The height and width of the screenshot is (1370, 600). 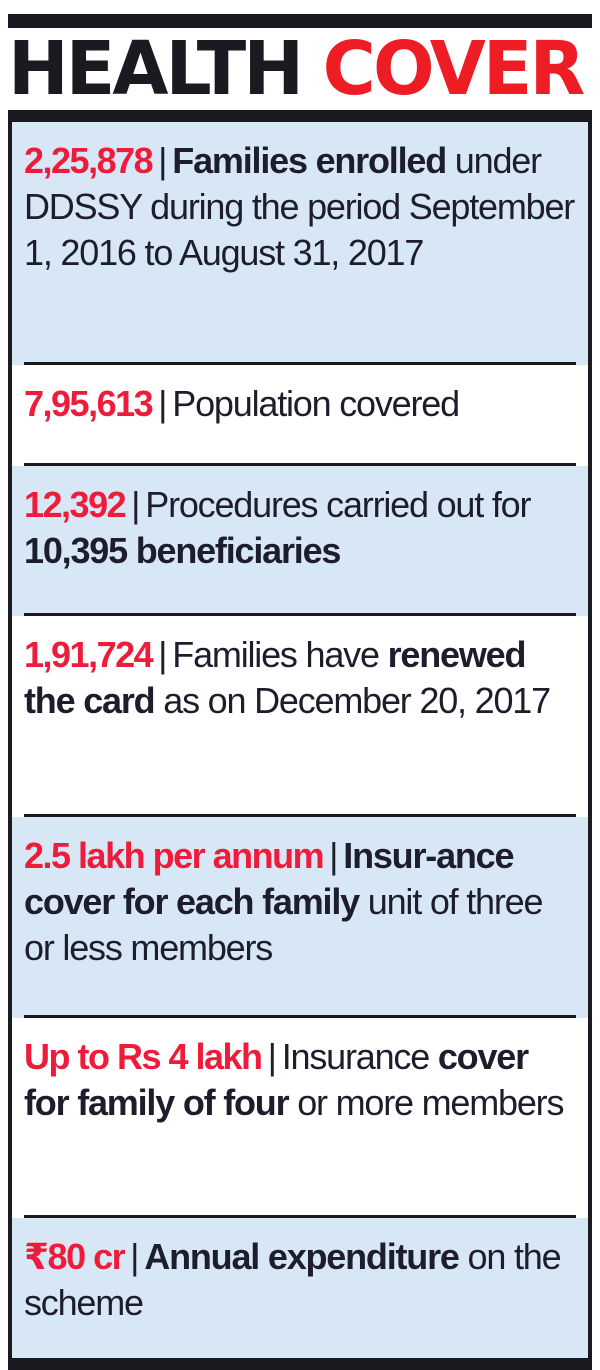 What do you see at coordinates (269, 878) in the screenshot?
I see `fact-text-bold: Insur-ance cover for each family` at bounding box center [269, 878].